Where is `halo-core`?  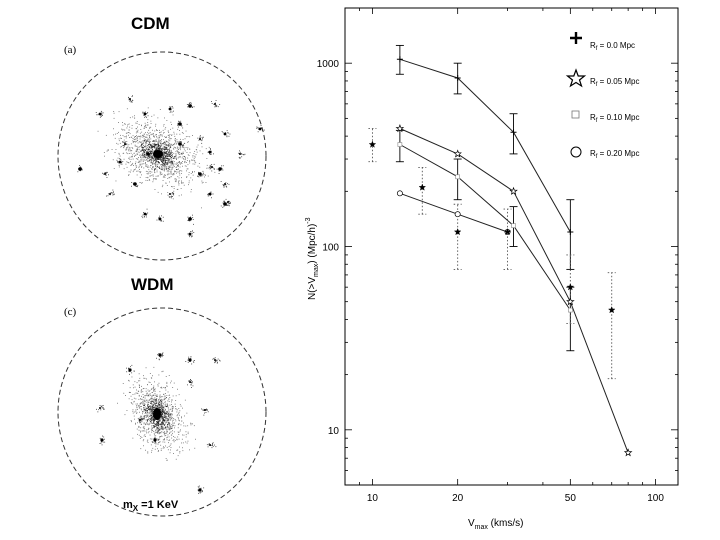 halo-core is located at coordinates (260, 129).